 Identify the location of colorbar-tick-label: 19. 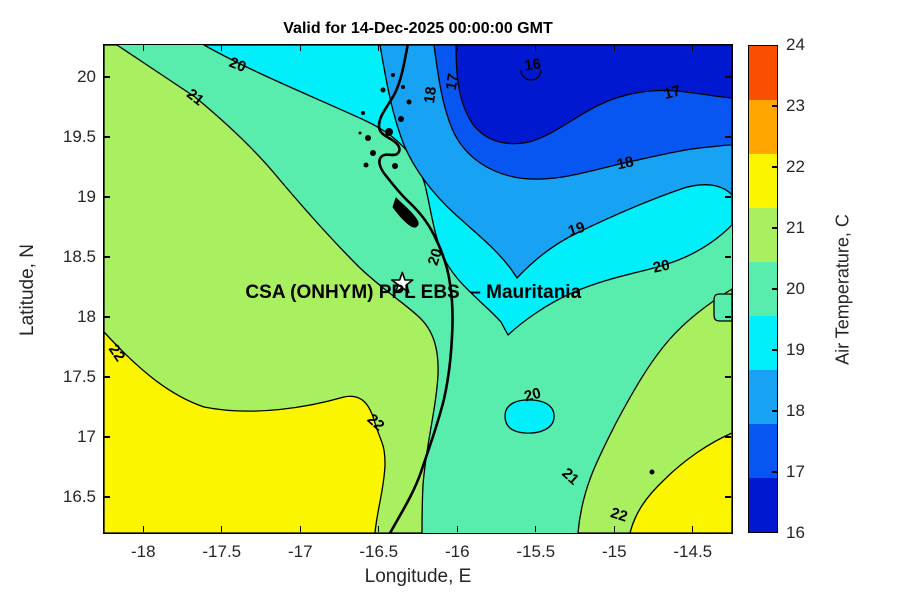
(795, 349).